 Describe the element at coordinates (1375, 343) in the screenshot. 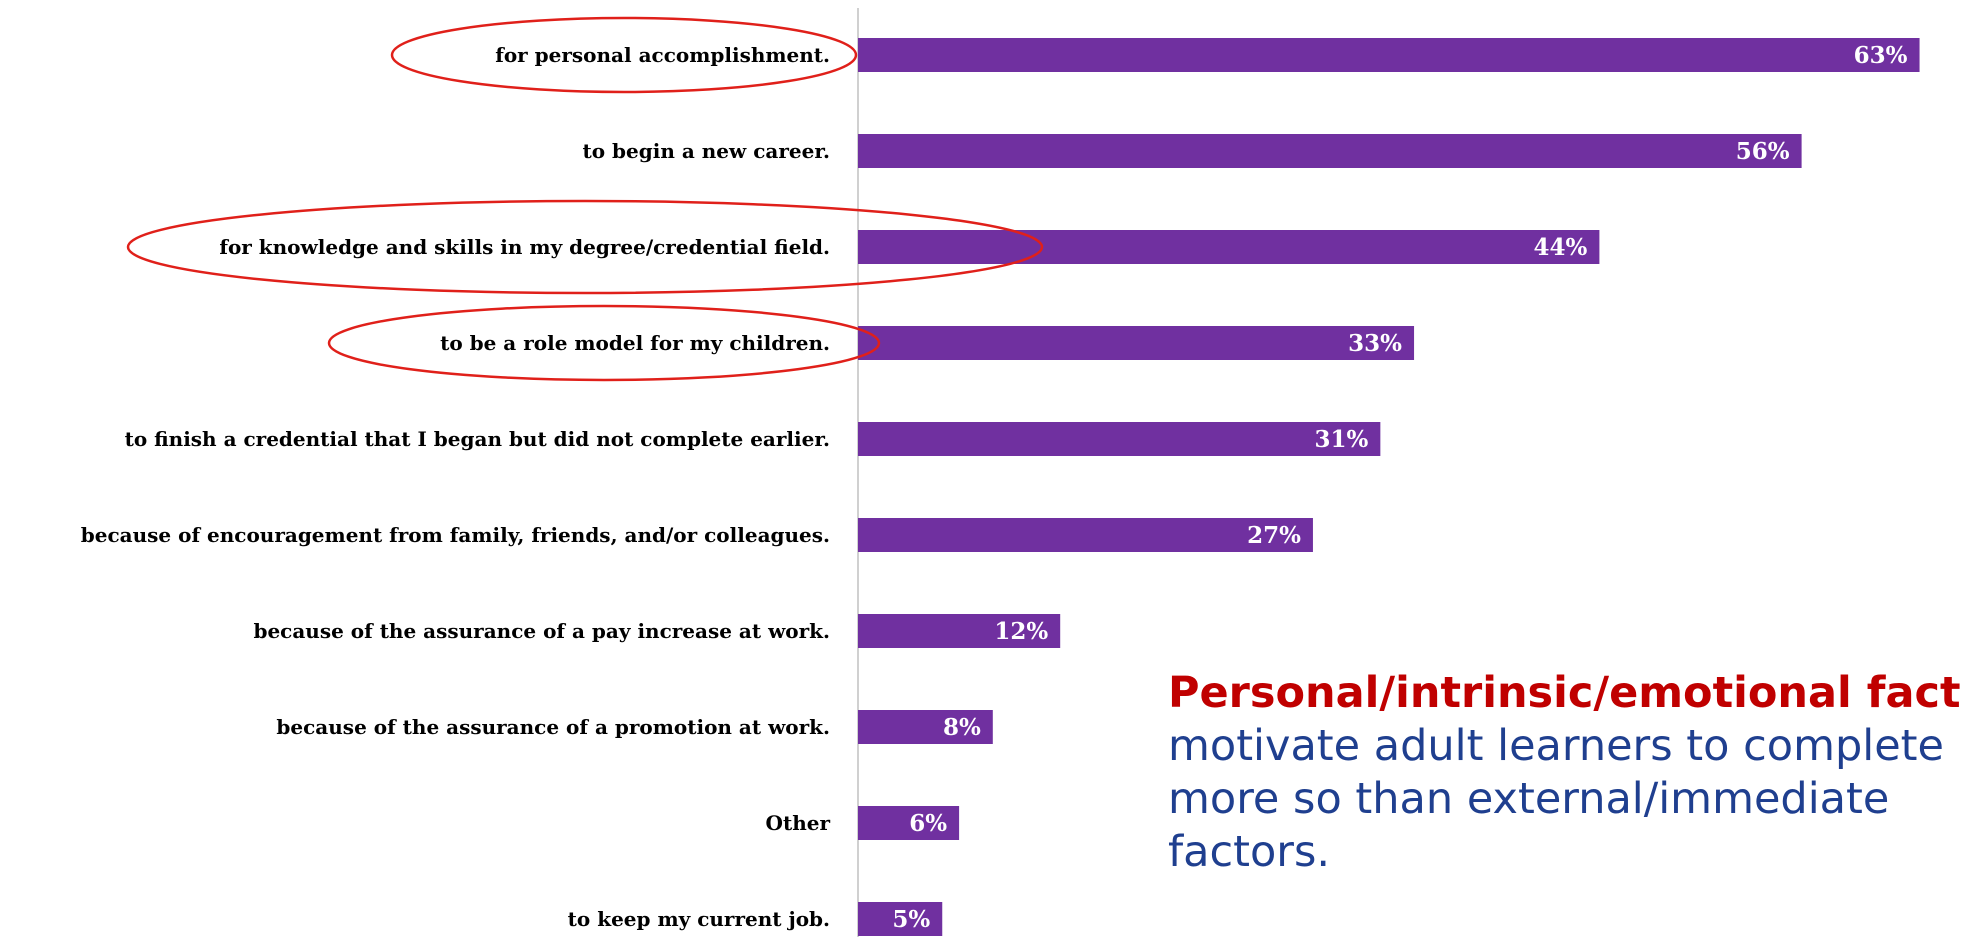

I see `data-label: 33%` at that location.